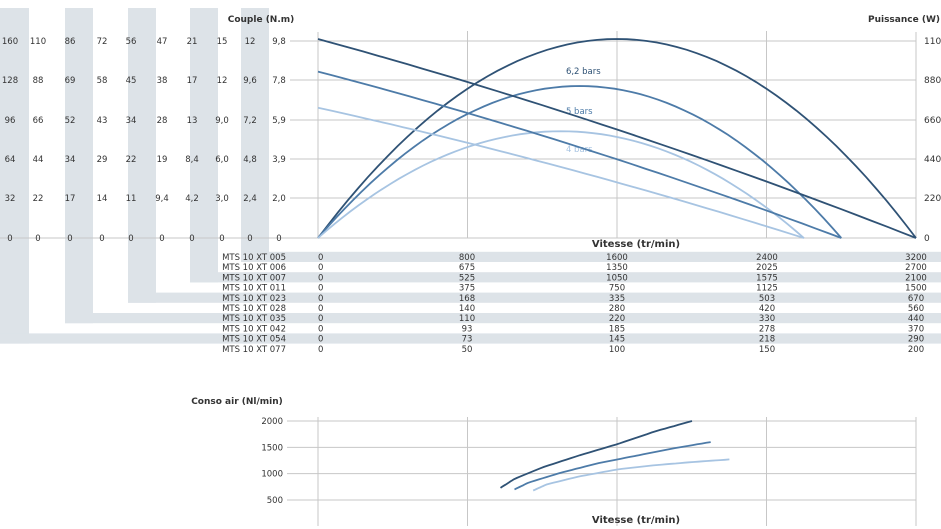 Image resolution: width=941 pixels, height=529 pixels. What do you see at coordinates (254, 319) in the screenshot?
I see `model-name: MTS 10 XT 035` at bounding box center [254, 319].